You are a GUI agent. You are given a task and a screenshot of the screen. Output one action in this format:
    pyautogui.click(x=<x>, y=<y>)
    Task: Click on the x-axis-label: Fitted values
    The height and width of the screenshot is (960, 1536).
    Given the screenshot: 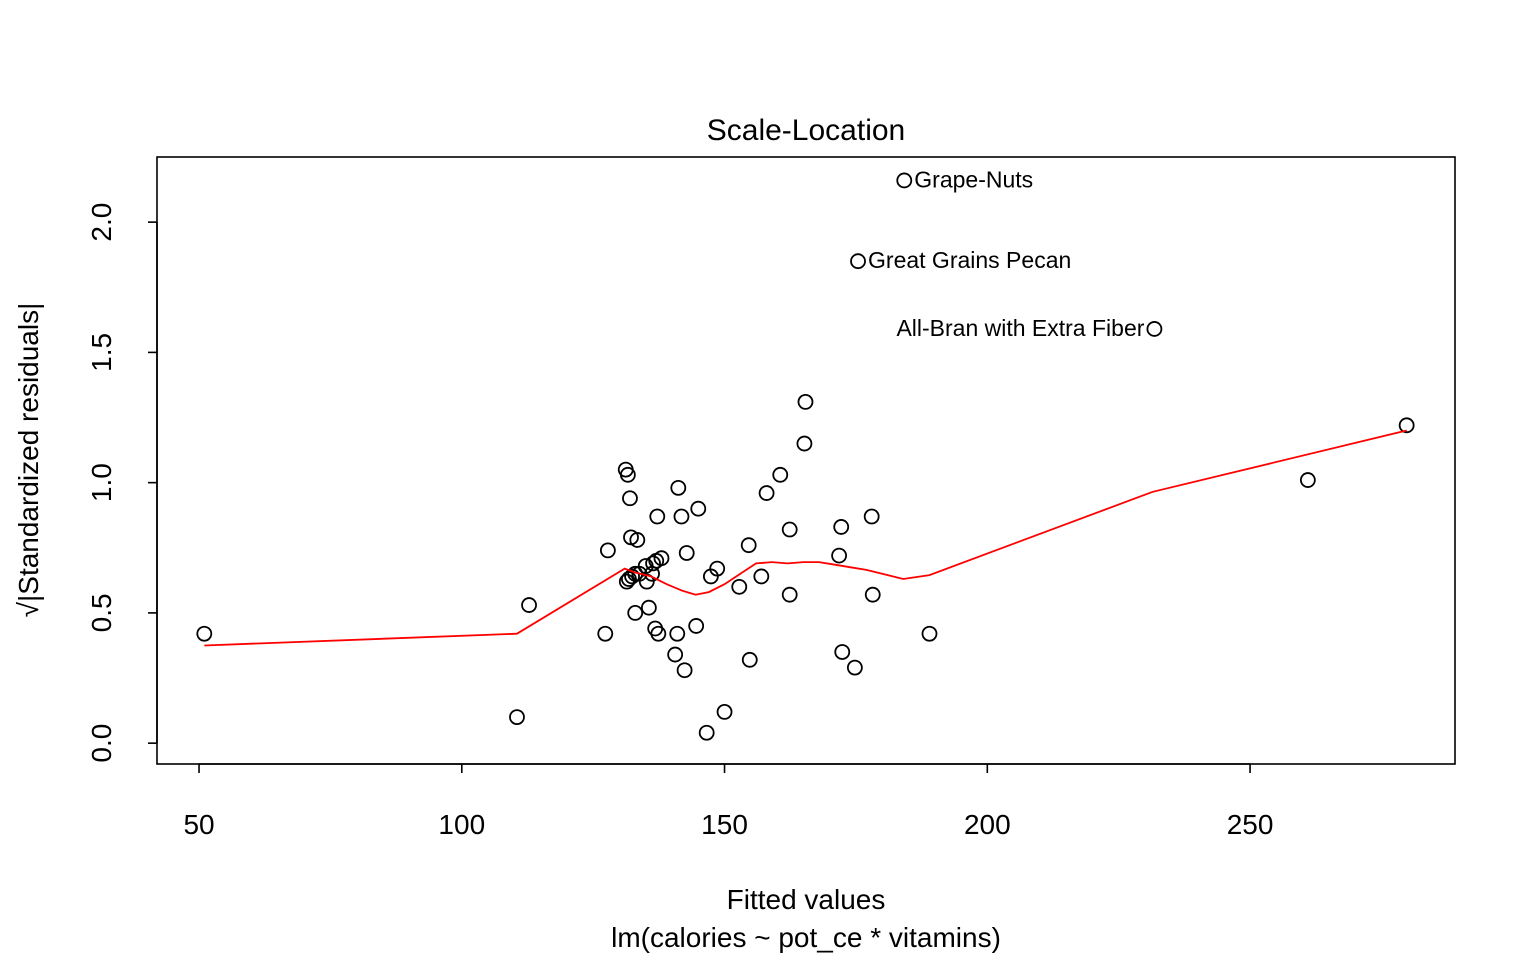 What is the action you would take?
    pyautogui.click(x=806, y=899)
    